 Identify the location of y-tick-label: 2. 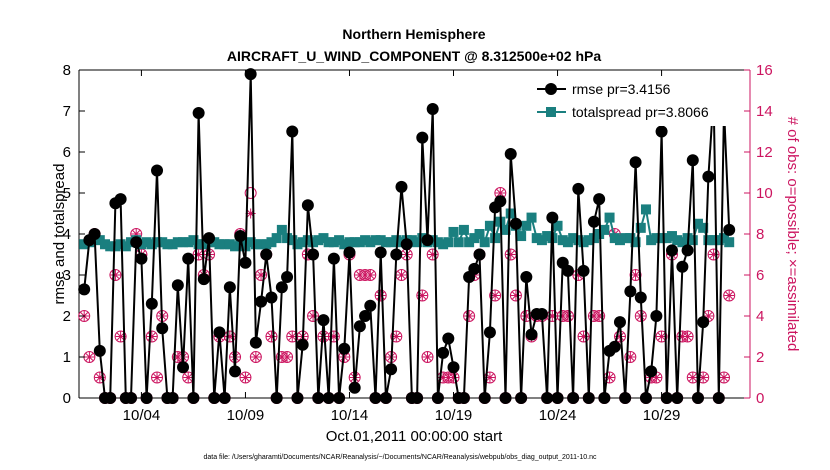
(67, 316).